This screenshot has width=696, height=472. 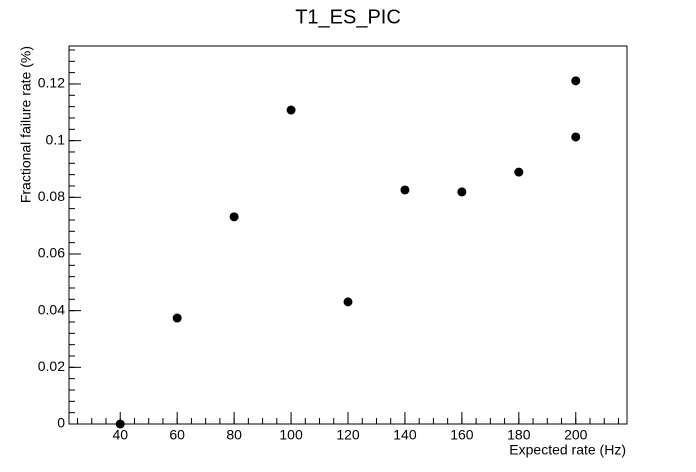 What do you see at coordinates (234, 435) in the screenshot?
I see `x-tick-label: 80` at bounding box center [234, 435].